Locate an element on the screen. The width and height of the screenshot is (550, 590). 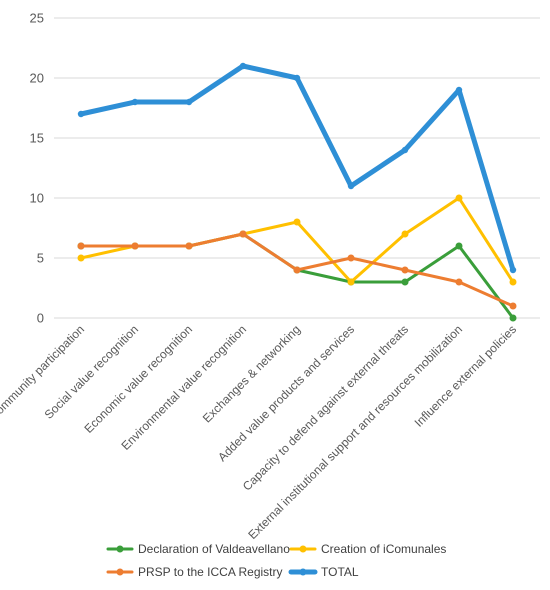
series-declaration-of-valdeavellano is located at coordinates (297, 276).